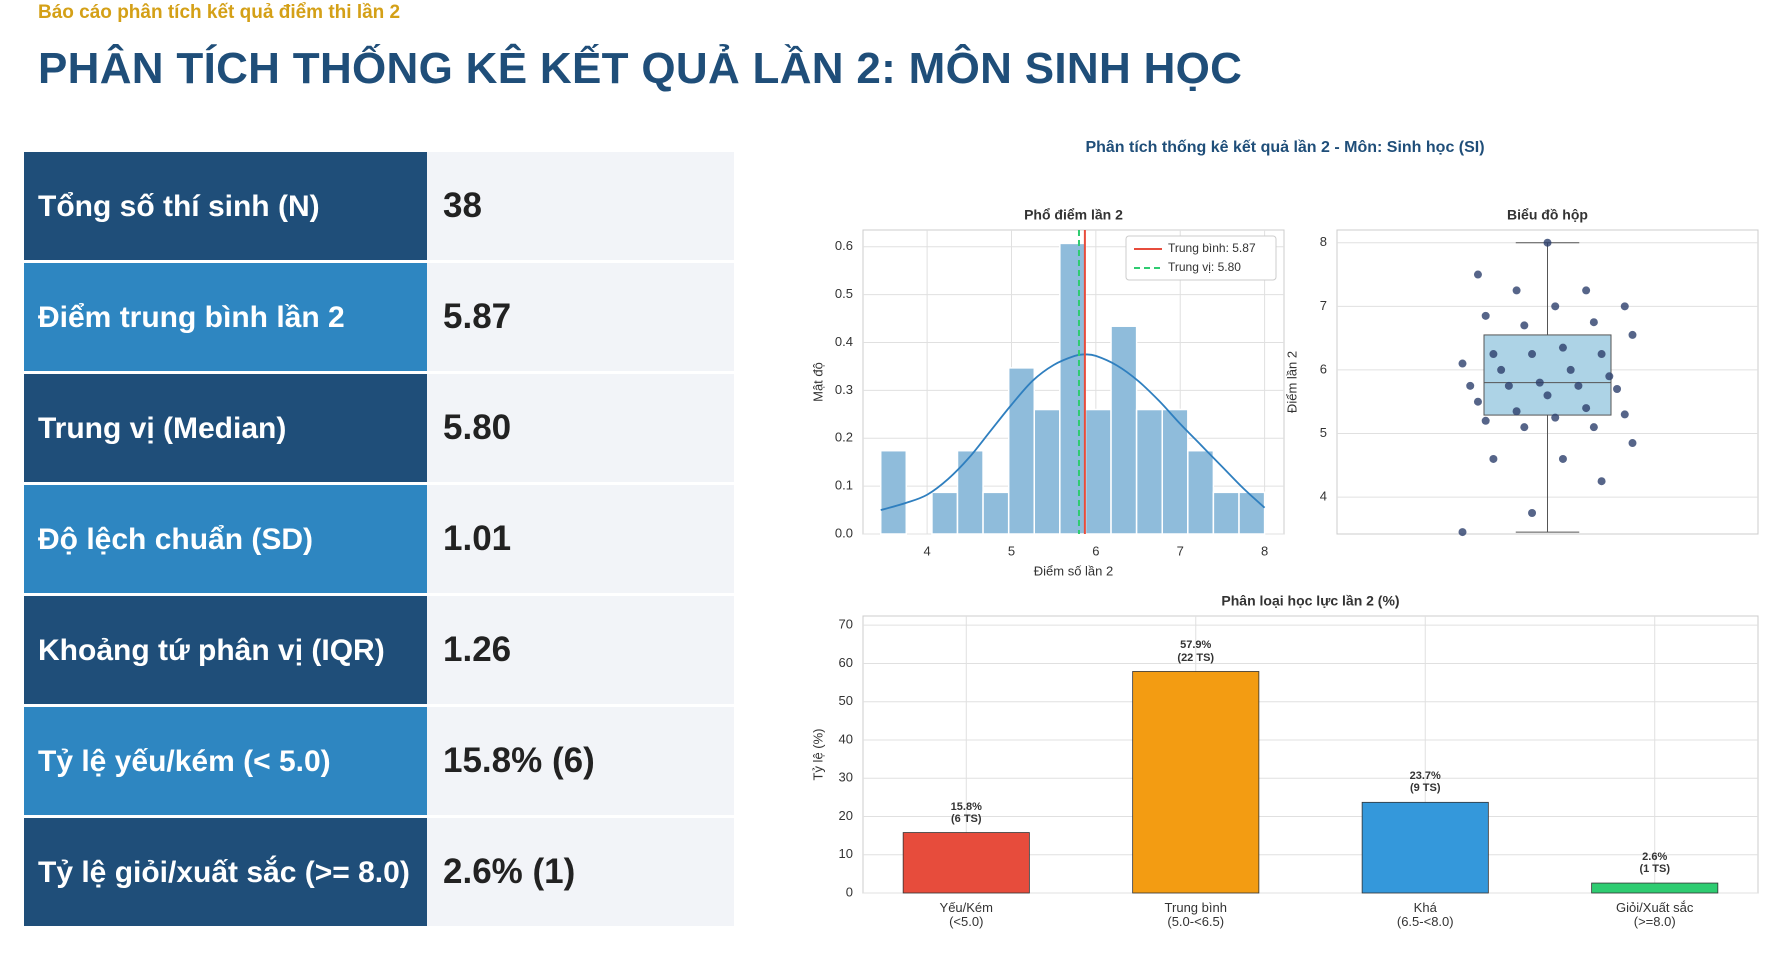  I want to click on y-axis-label: Mật độ, so click(817, 382).